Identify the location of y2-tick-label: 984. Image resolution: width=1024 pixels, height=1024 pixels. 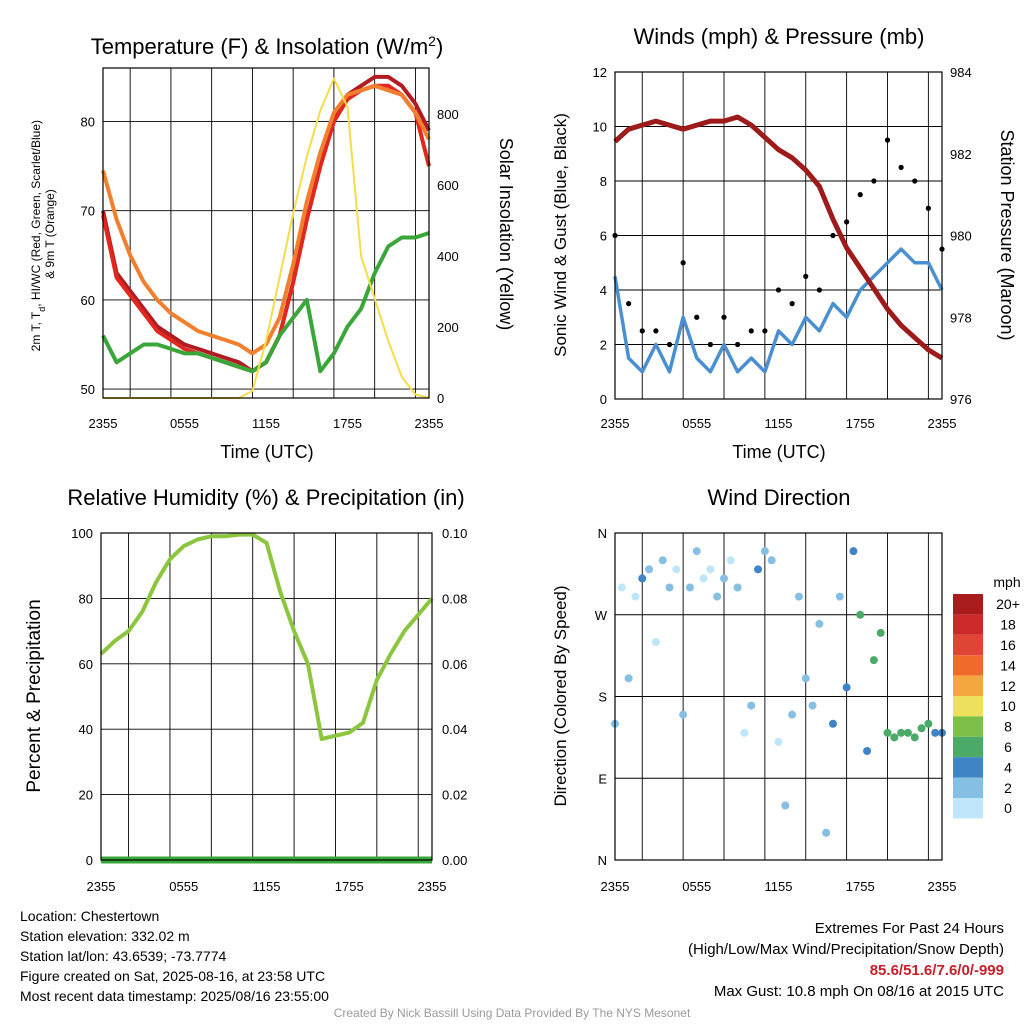
(961, 72).